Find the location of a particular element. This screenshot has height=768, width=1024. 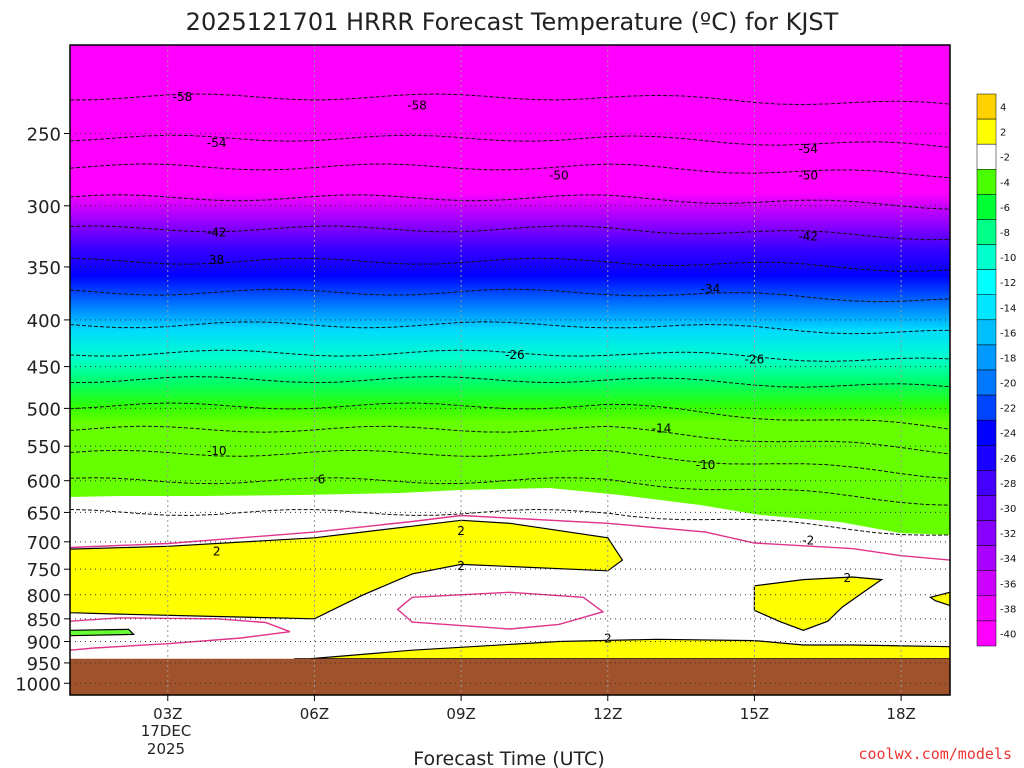

x-axis-title: Forecast Time (UTC) is located at coordinates (508, 758).